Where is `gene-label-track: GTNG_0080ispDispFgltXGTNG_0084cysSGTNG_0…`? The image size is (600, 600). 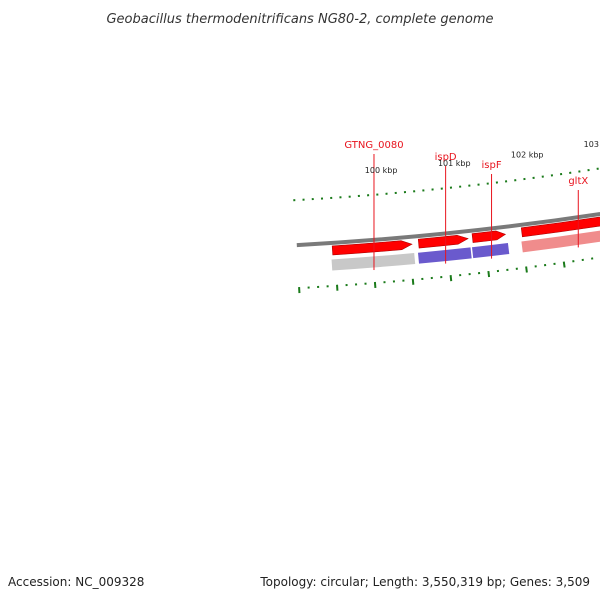
gene-label-track: GTNG_0080ispDispFgltXGTNG_0084cysSGTNG_0… is located at coordinates (466, 205).